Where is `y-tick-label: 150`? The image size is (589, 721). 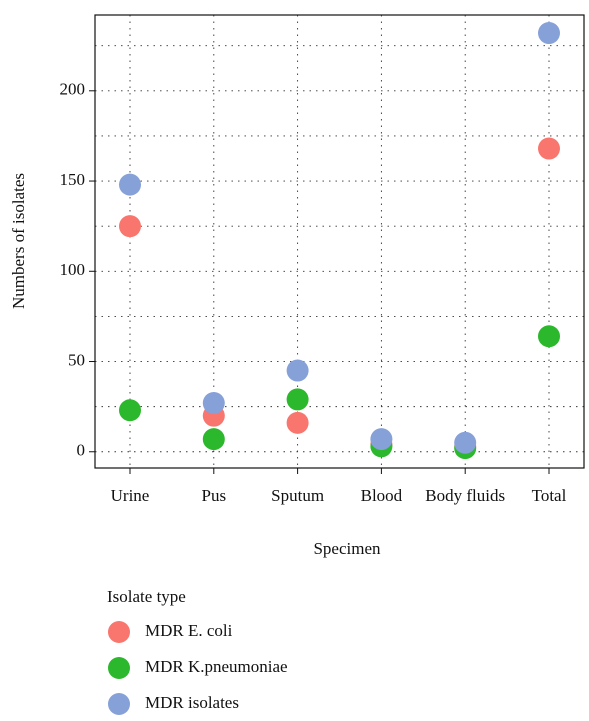
y-tick-label: 150 is located at coordinates (73, 179).